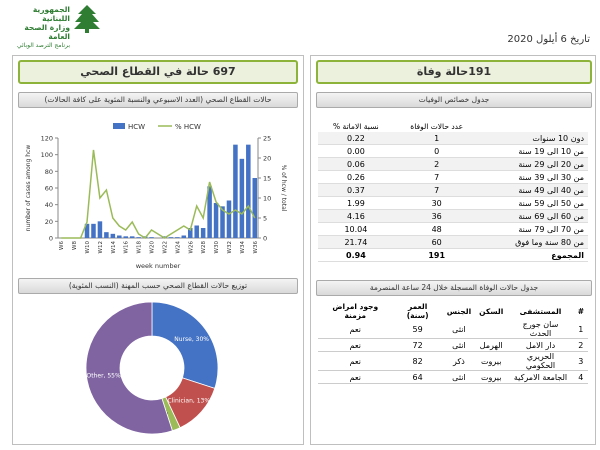 Image resolution: width=600 pixels, height=450 pixels. What do you see at coordinates (158, 266) in the screenshot?
I see `x-axis-label: week number` at bounding box center [158, 266].